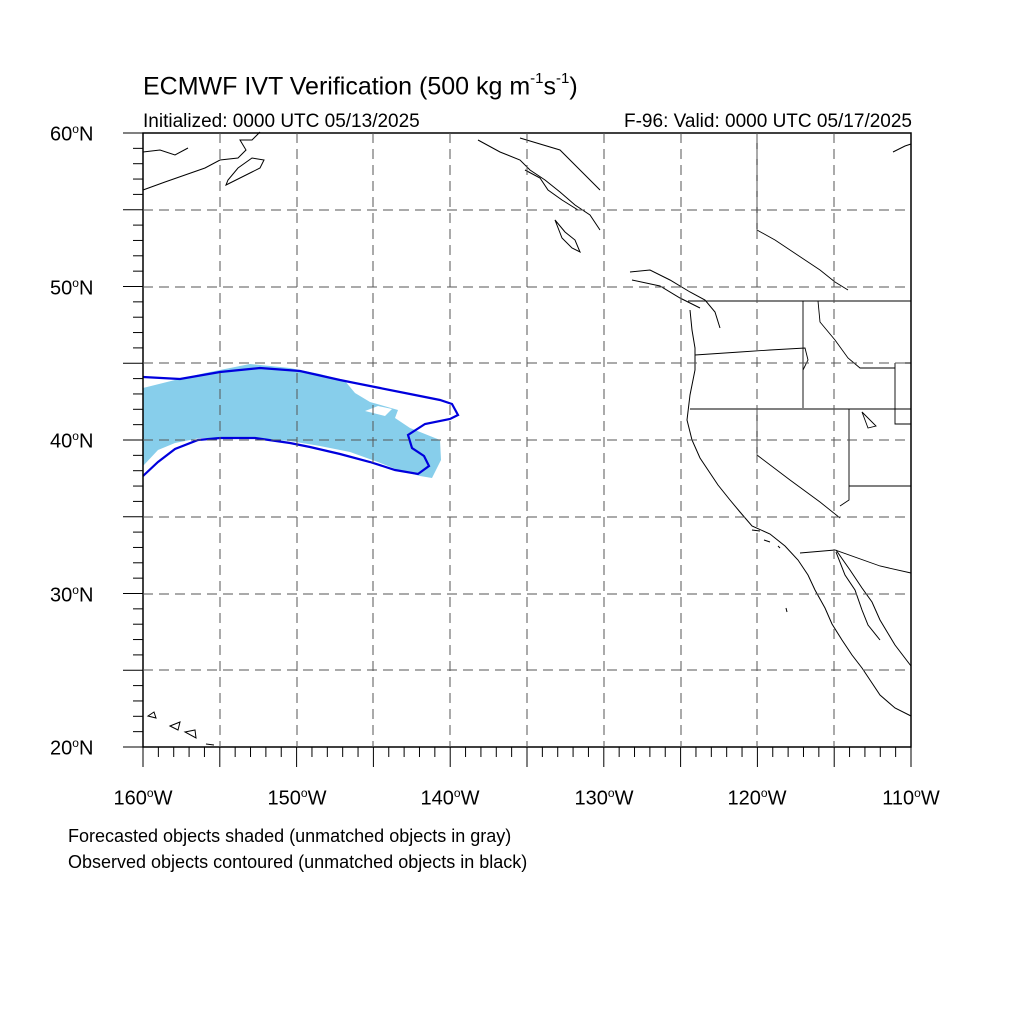 The image size is (1024, 1024). I want to click on political-boundaries, so click(800, 353).